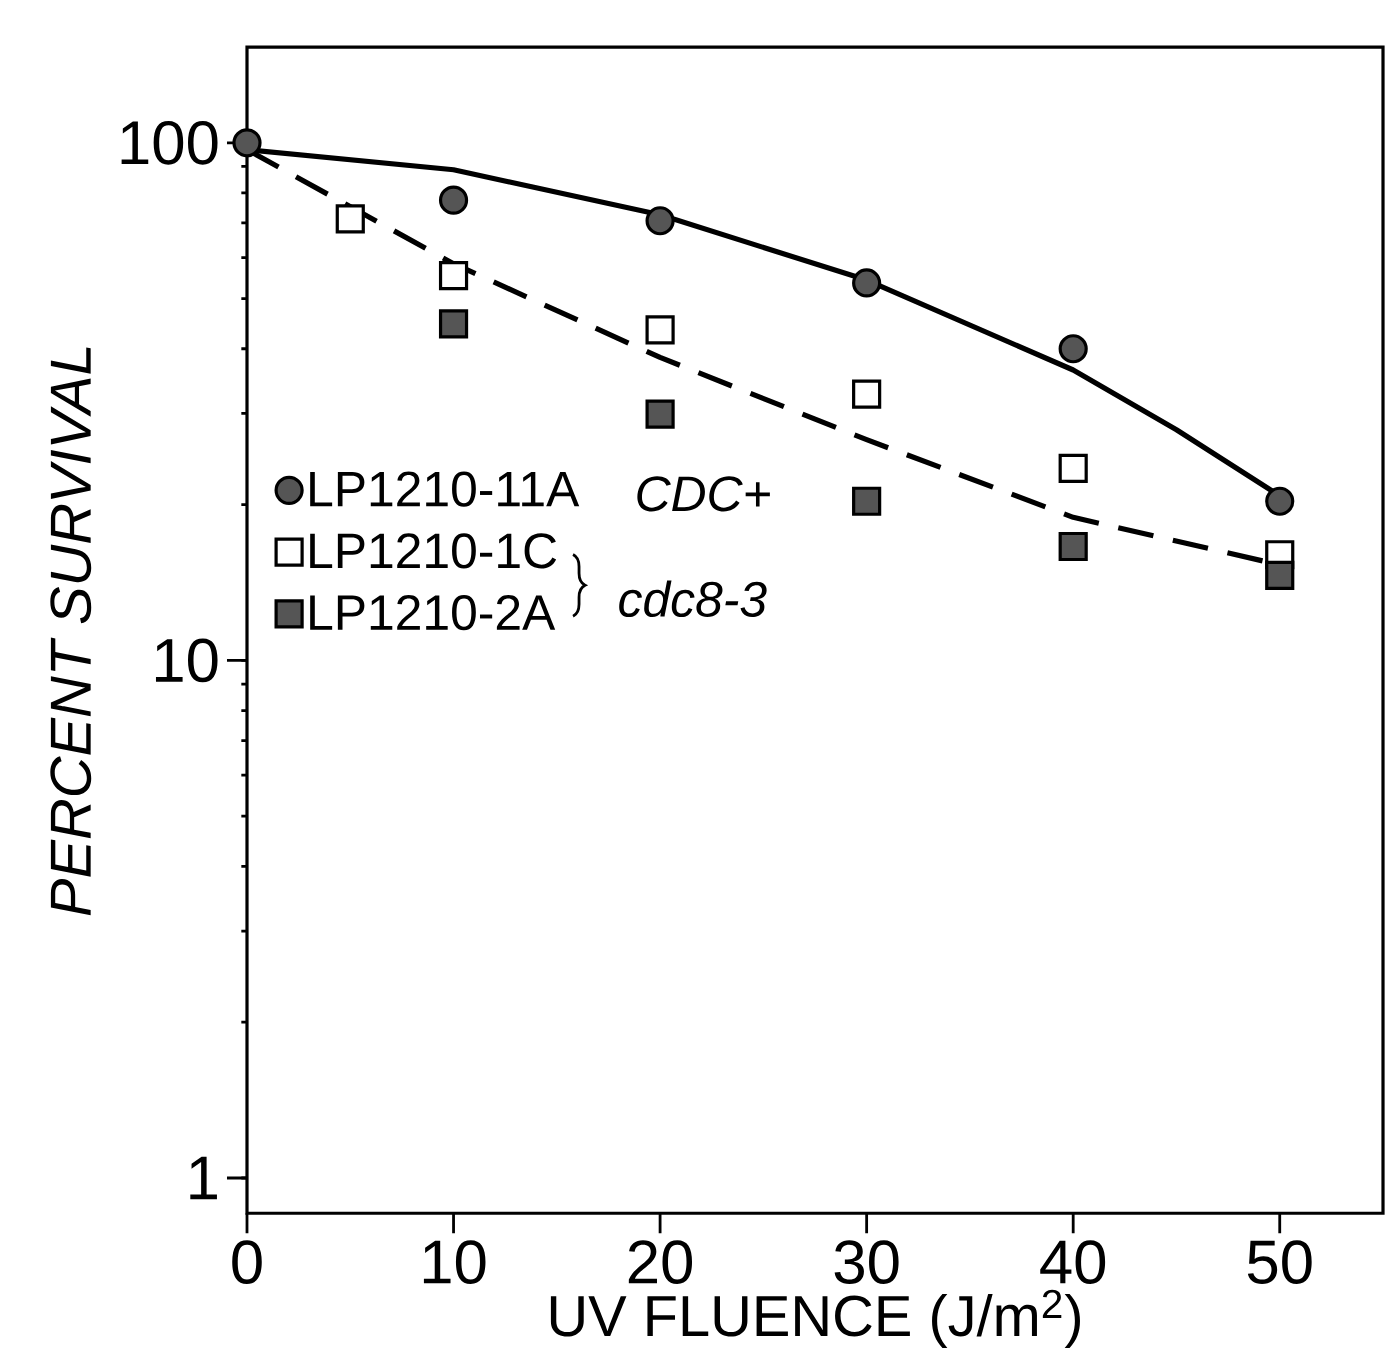 This screenshot has width=1397, height=1370. I want to click on x-axis-title: UV FLUENCE (J/m$^{2}$), so click(815, 1318).